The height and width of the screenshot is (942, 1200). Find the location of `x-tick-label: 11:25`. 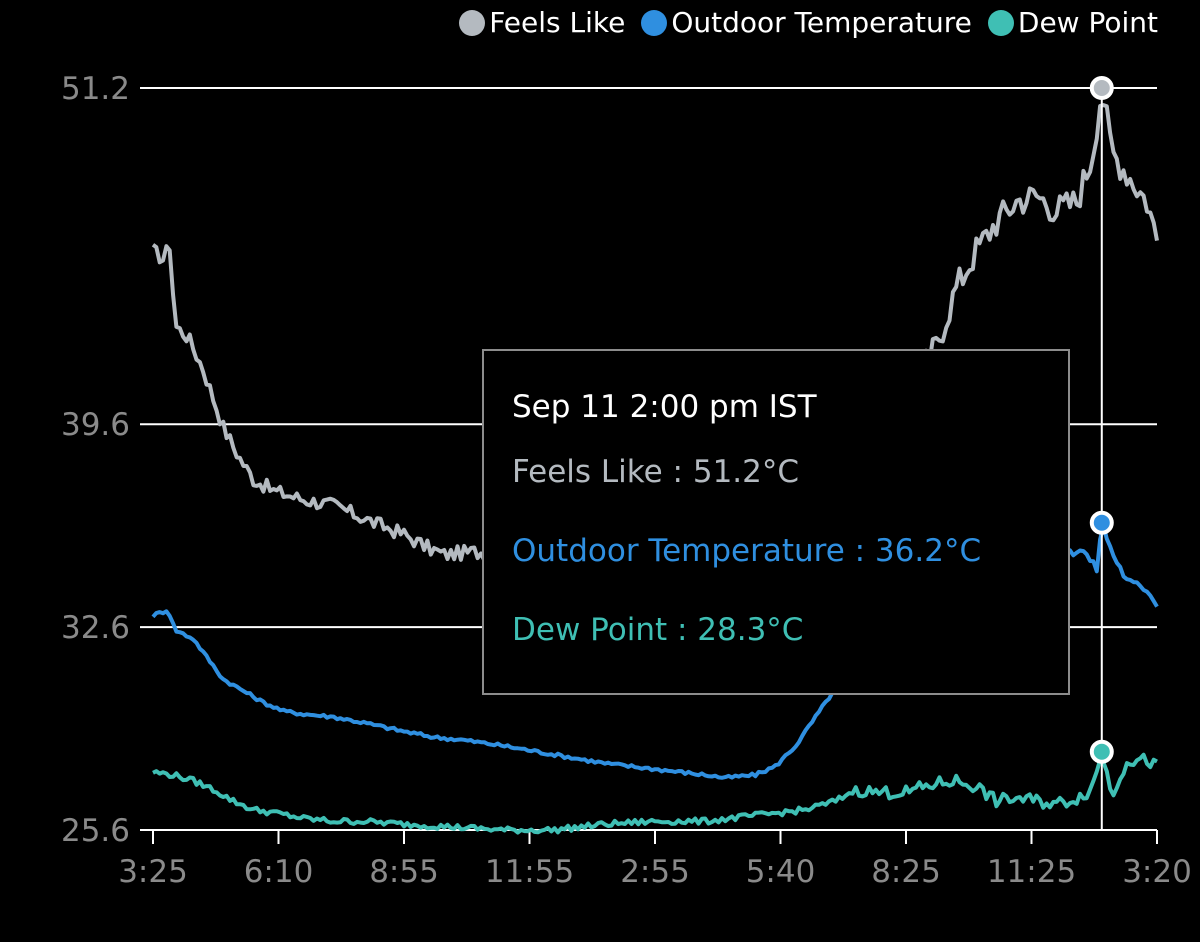

x-tick-label: 11:25 is located at coordinates (1031, 872).